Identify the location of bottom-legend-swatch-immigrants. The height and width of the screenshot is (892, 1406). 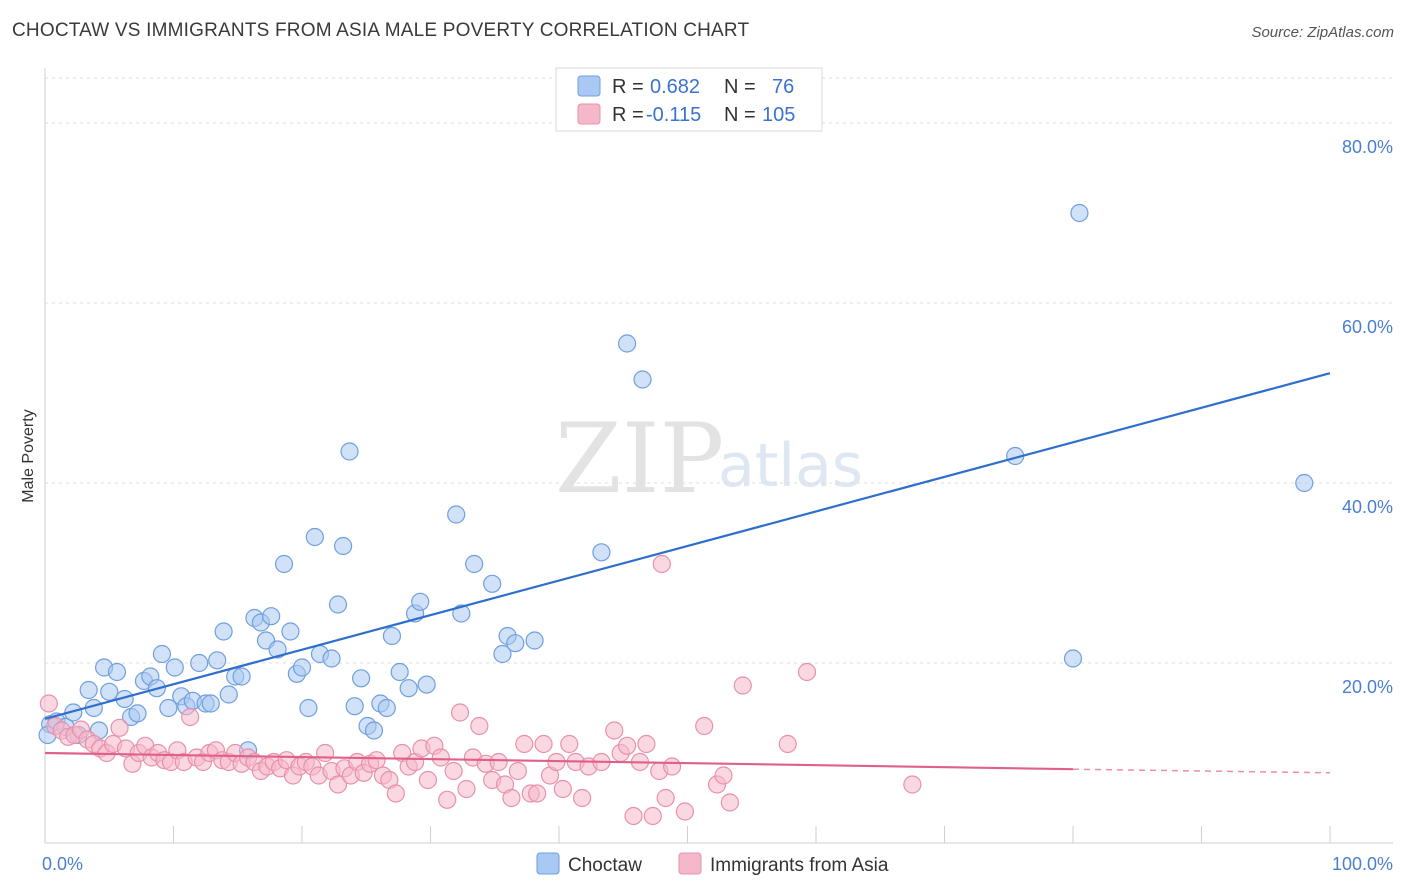
(690, 863).